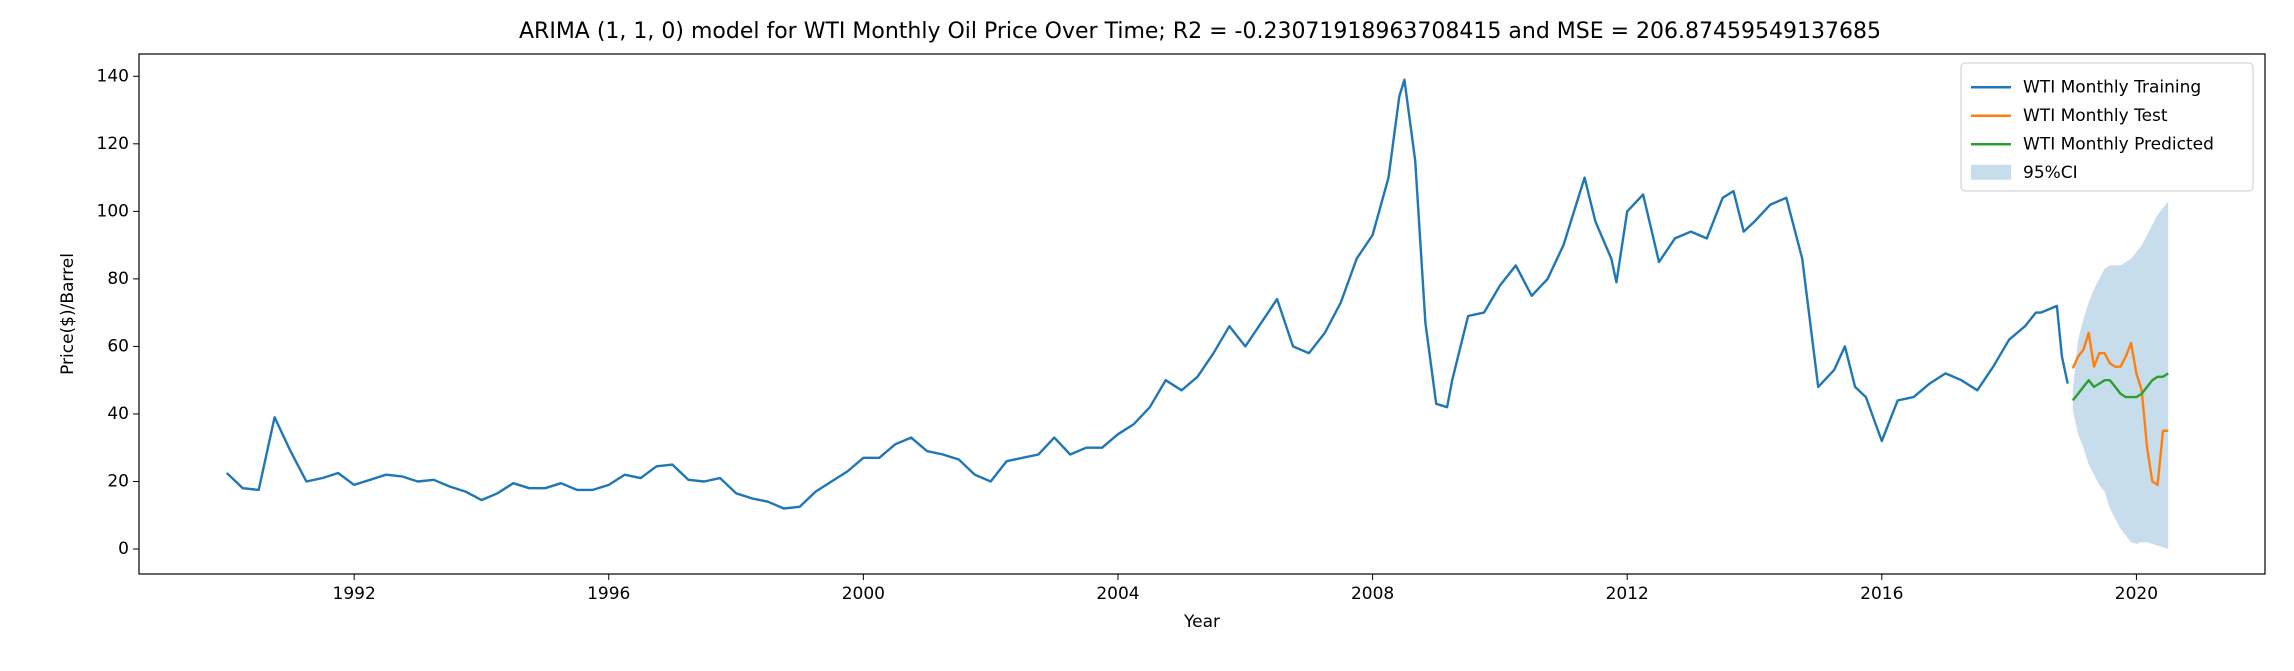  What do you see at coordinates (1117, 594) in the screenshot?
I see `x-tick-label: 2004` at bounding box center [1117, 594].